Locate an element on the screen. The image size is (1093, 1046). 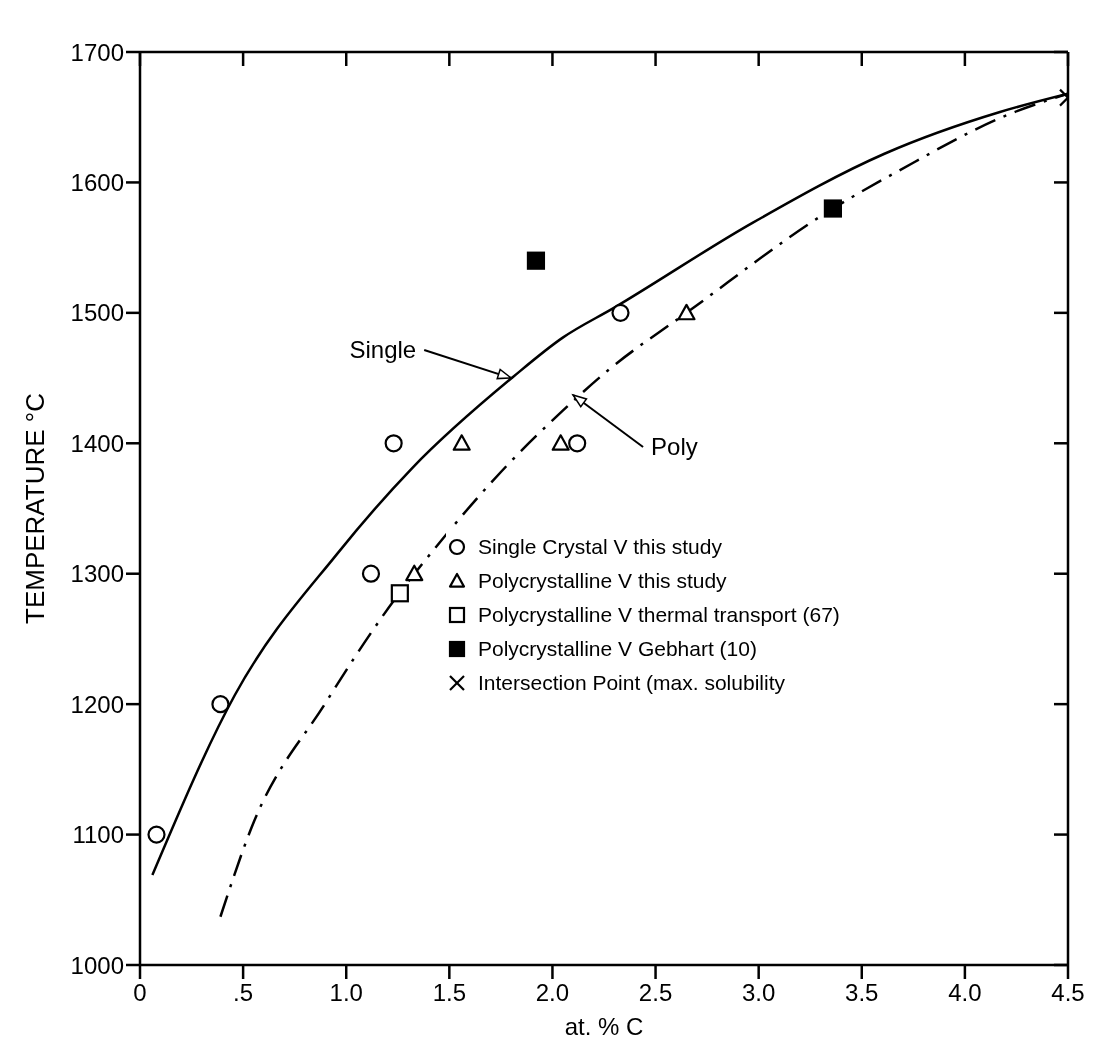
x-tick-label: 1.0 is located at coordinates (346, 992).